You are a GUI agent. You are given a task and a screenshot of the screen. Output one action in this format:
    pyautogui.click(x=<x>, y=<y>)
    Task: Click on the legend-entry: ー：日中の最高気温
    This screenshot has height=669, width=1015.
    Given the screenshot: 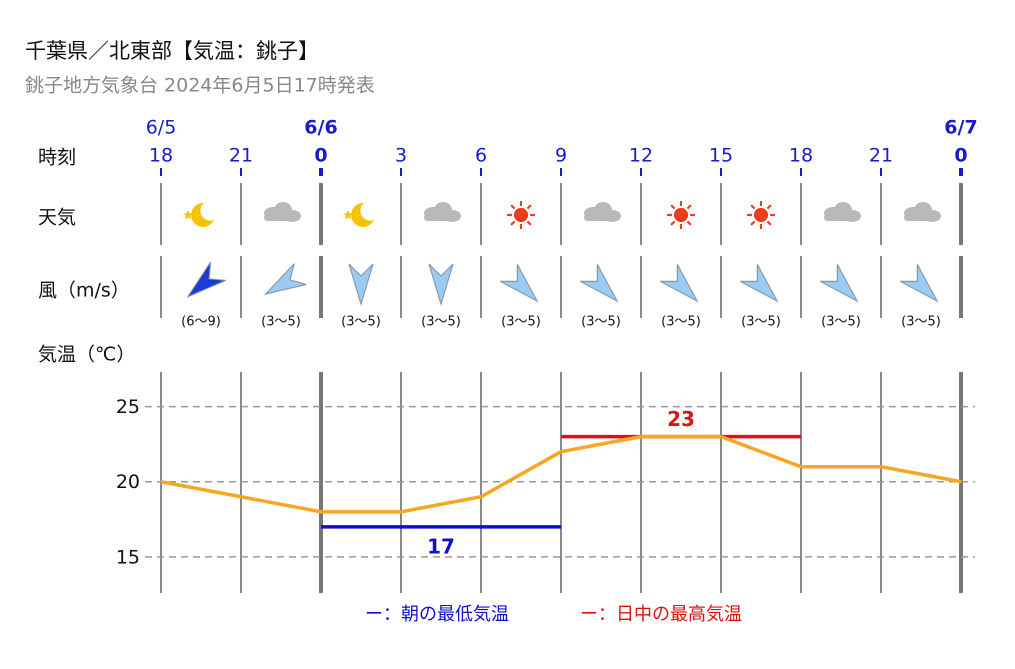 What is the action you would take?
    pyautogui.click(x=661, y=614)
    